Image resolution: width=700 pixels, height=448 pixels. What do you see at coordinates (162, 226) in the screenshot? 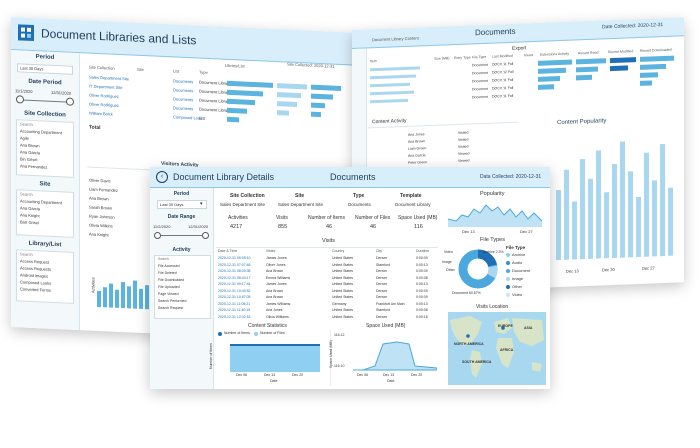
I see `date-start: 11/2/2020` at bounding box center [162, 226].